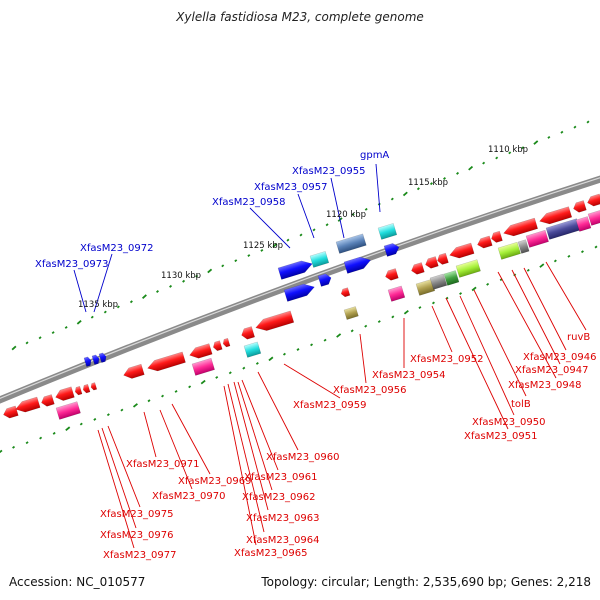 The height and width of the screenshot is (600, 600). Describe the element at coordinates (189, 496) in the screenshot. I see `reverse-gene-label: XfasM23_0970` at that location.